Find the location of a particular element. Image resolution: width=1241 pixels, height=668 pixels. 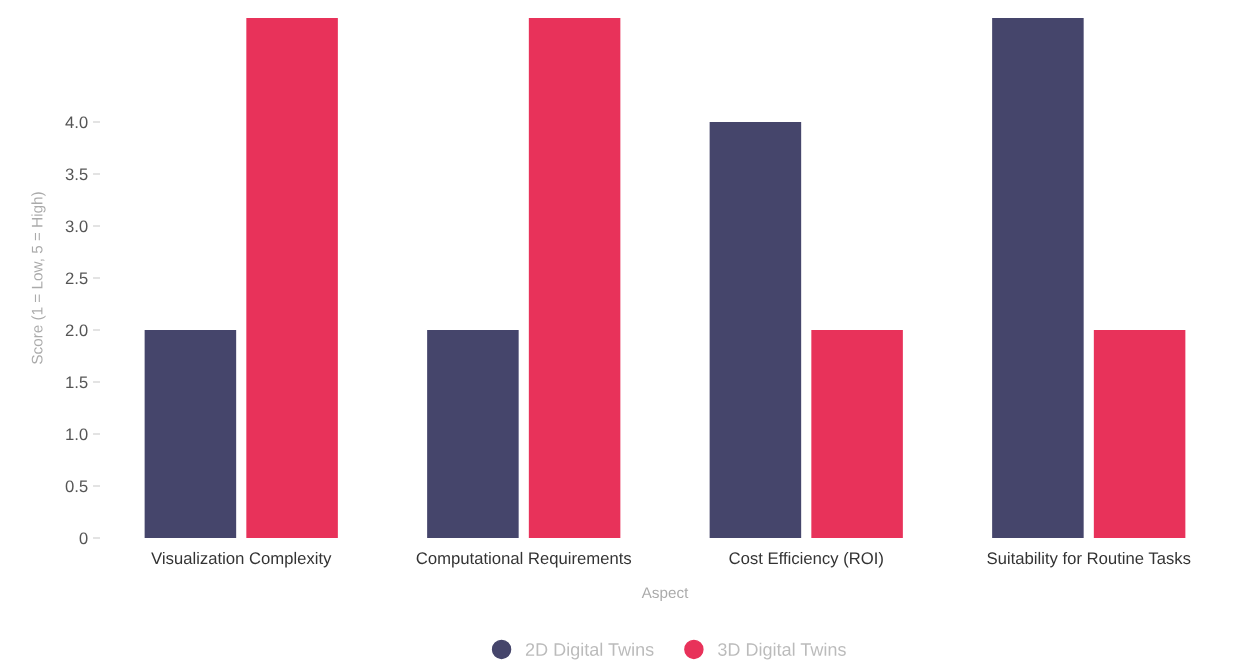

y-tick-label: 1.0 is located at coordinates (77, 434).